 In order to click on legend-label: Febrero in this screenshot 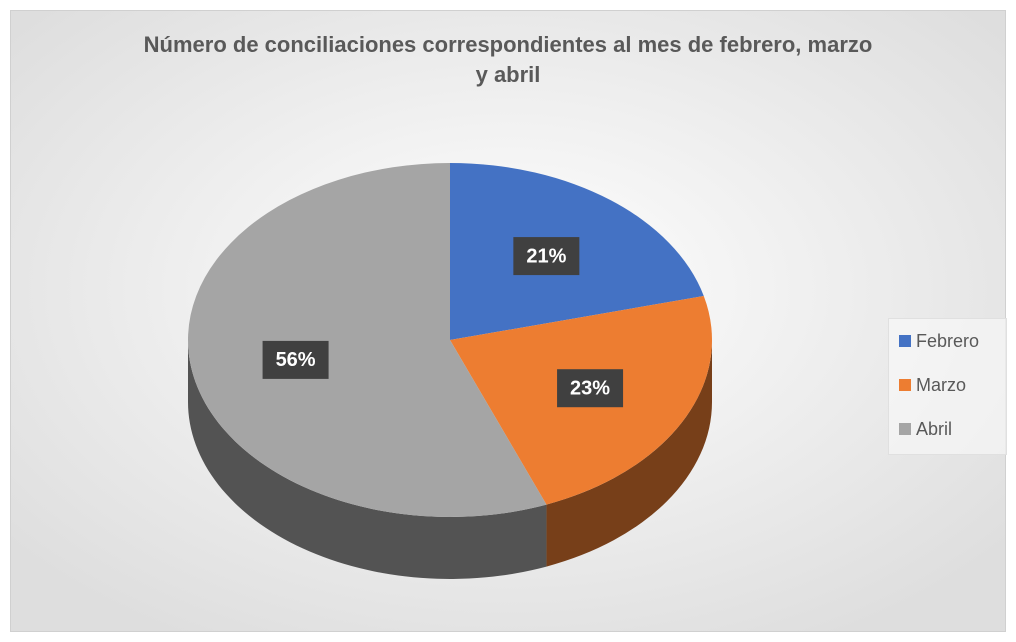, I will do `click(947, 341)`.